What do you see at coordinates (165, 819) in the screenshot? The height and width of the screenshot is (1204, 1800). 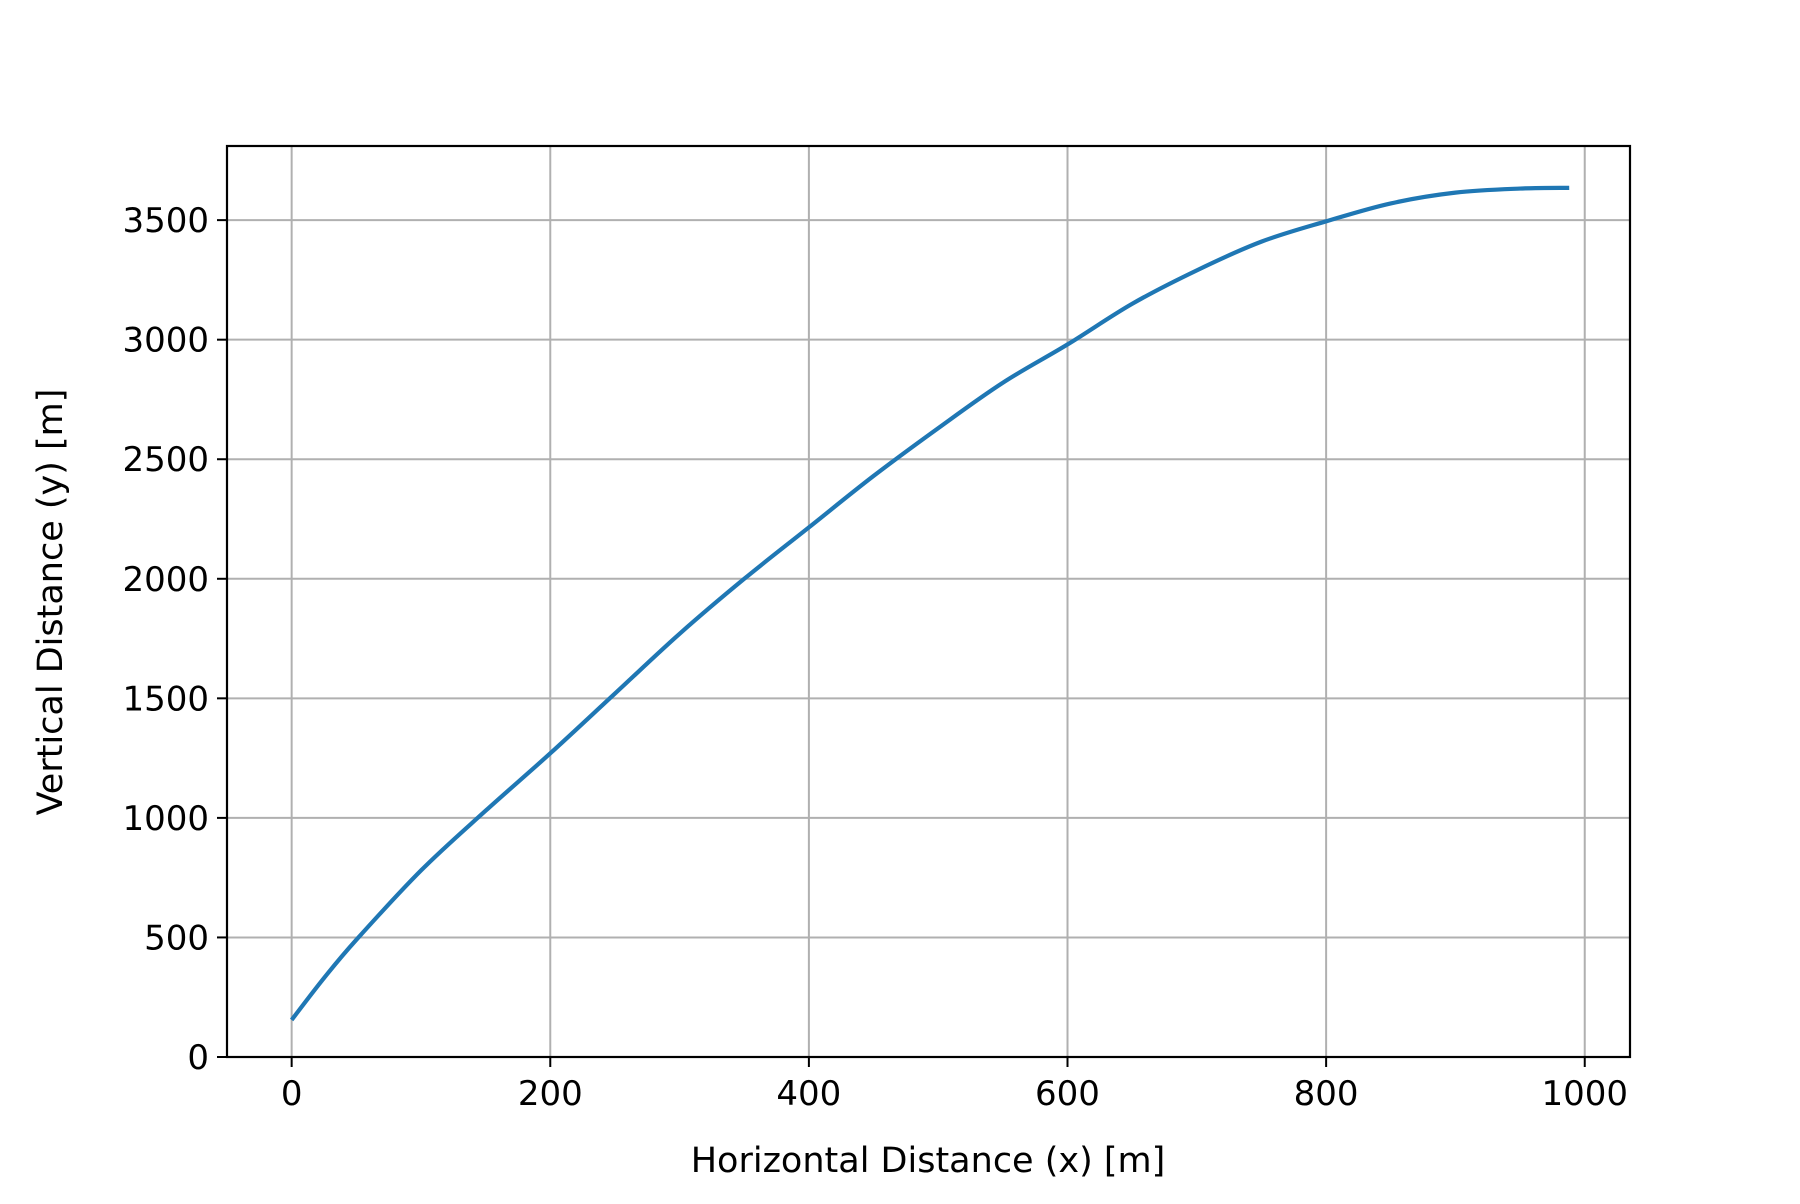 I see `y-tick-label: 1000` at bounding box center [165, 819].